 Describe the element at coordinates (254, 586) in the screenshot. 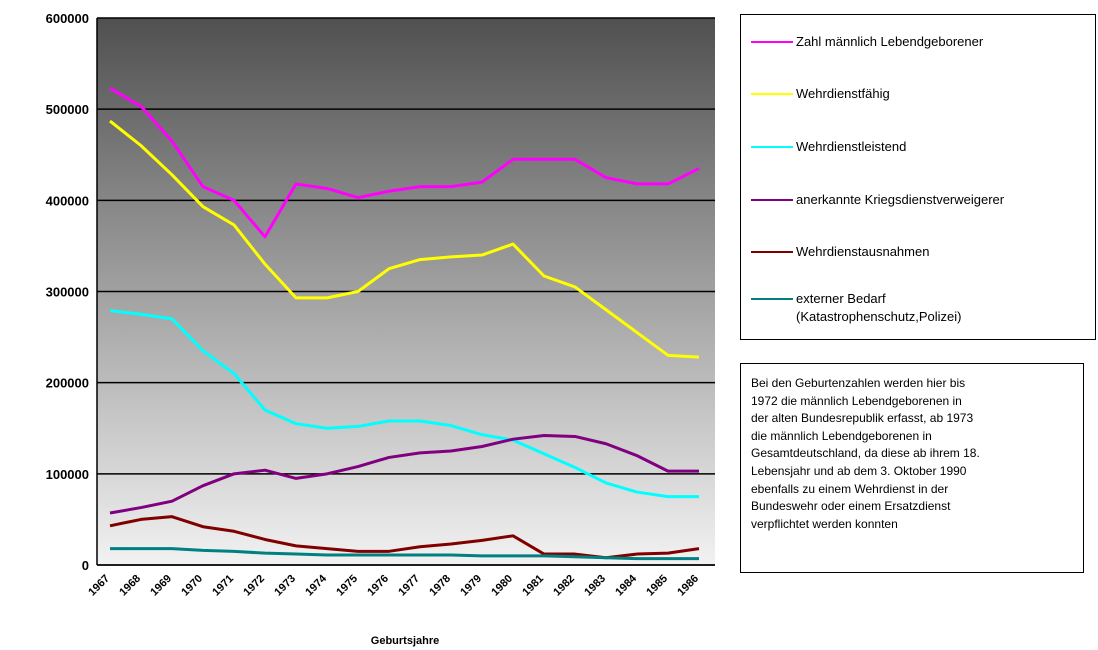

I see `x-tick-label: 1972` at that location.